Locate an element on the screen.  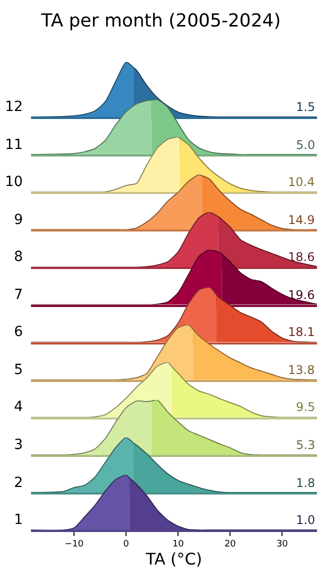
y-axis-title: 12 is located at coordinates (14, 107).